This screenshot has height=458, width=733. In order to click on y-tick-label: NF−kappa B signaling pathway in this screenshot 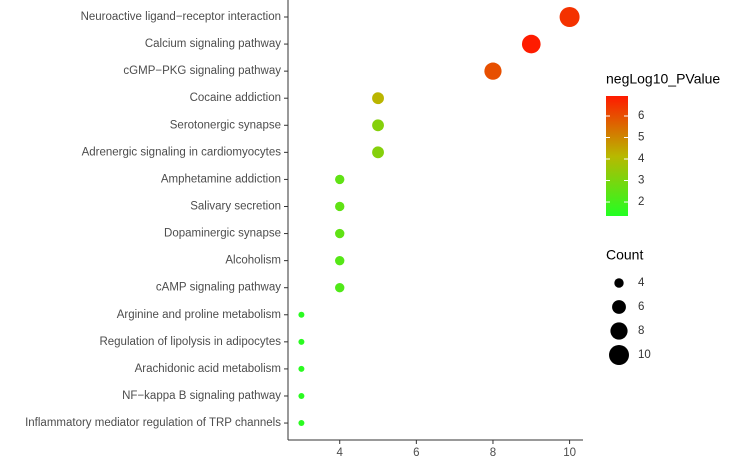, I will do `click(201, 396)`.